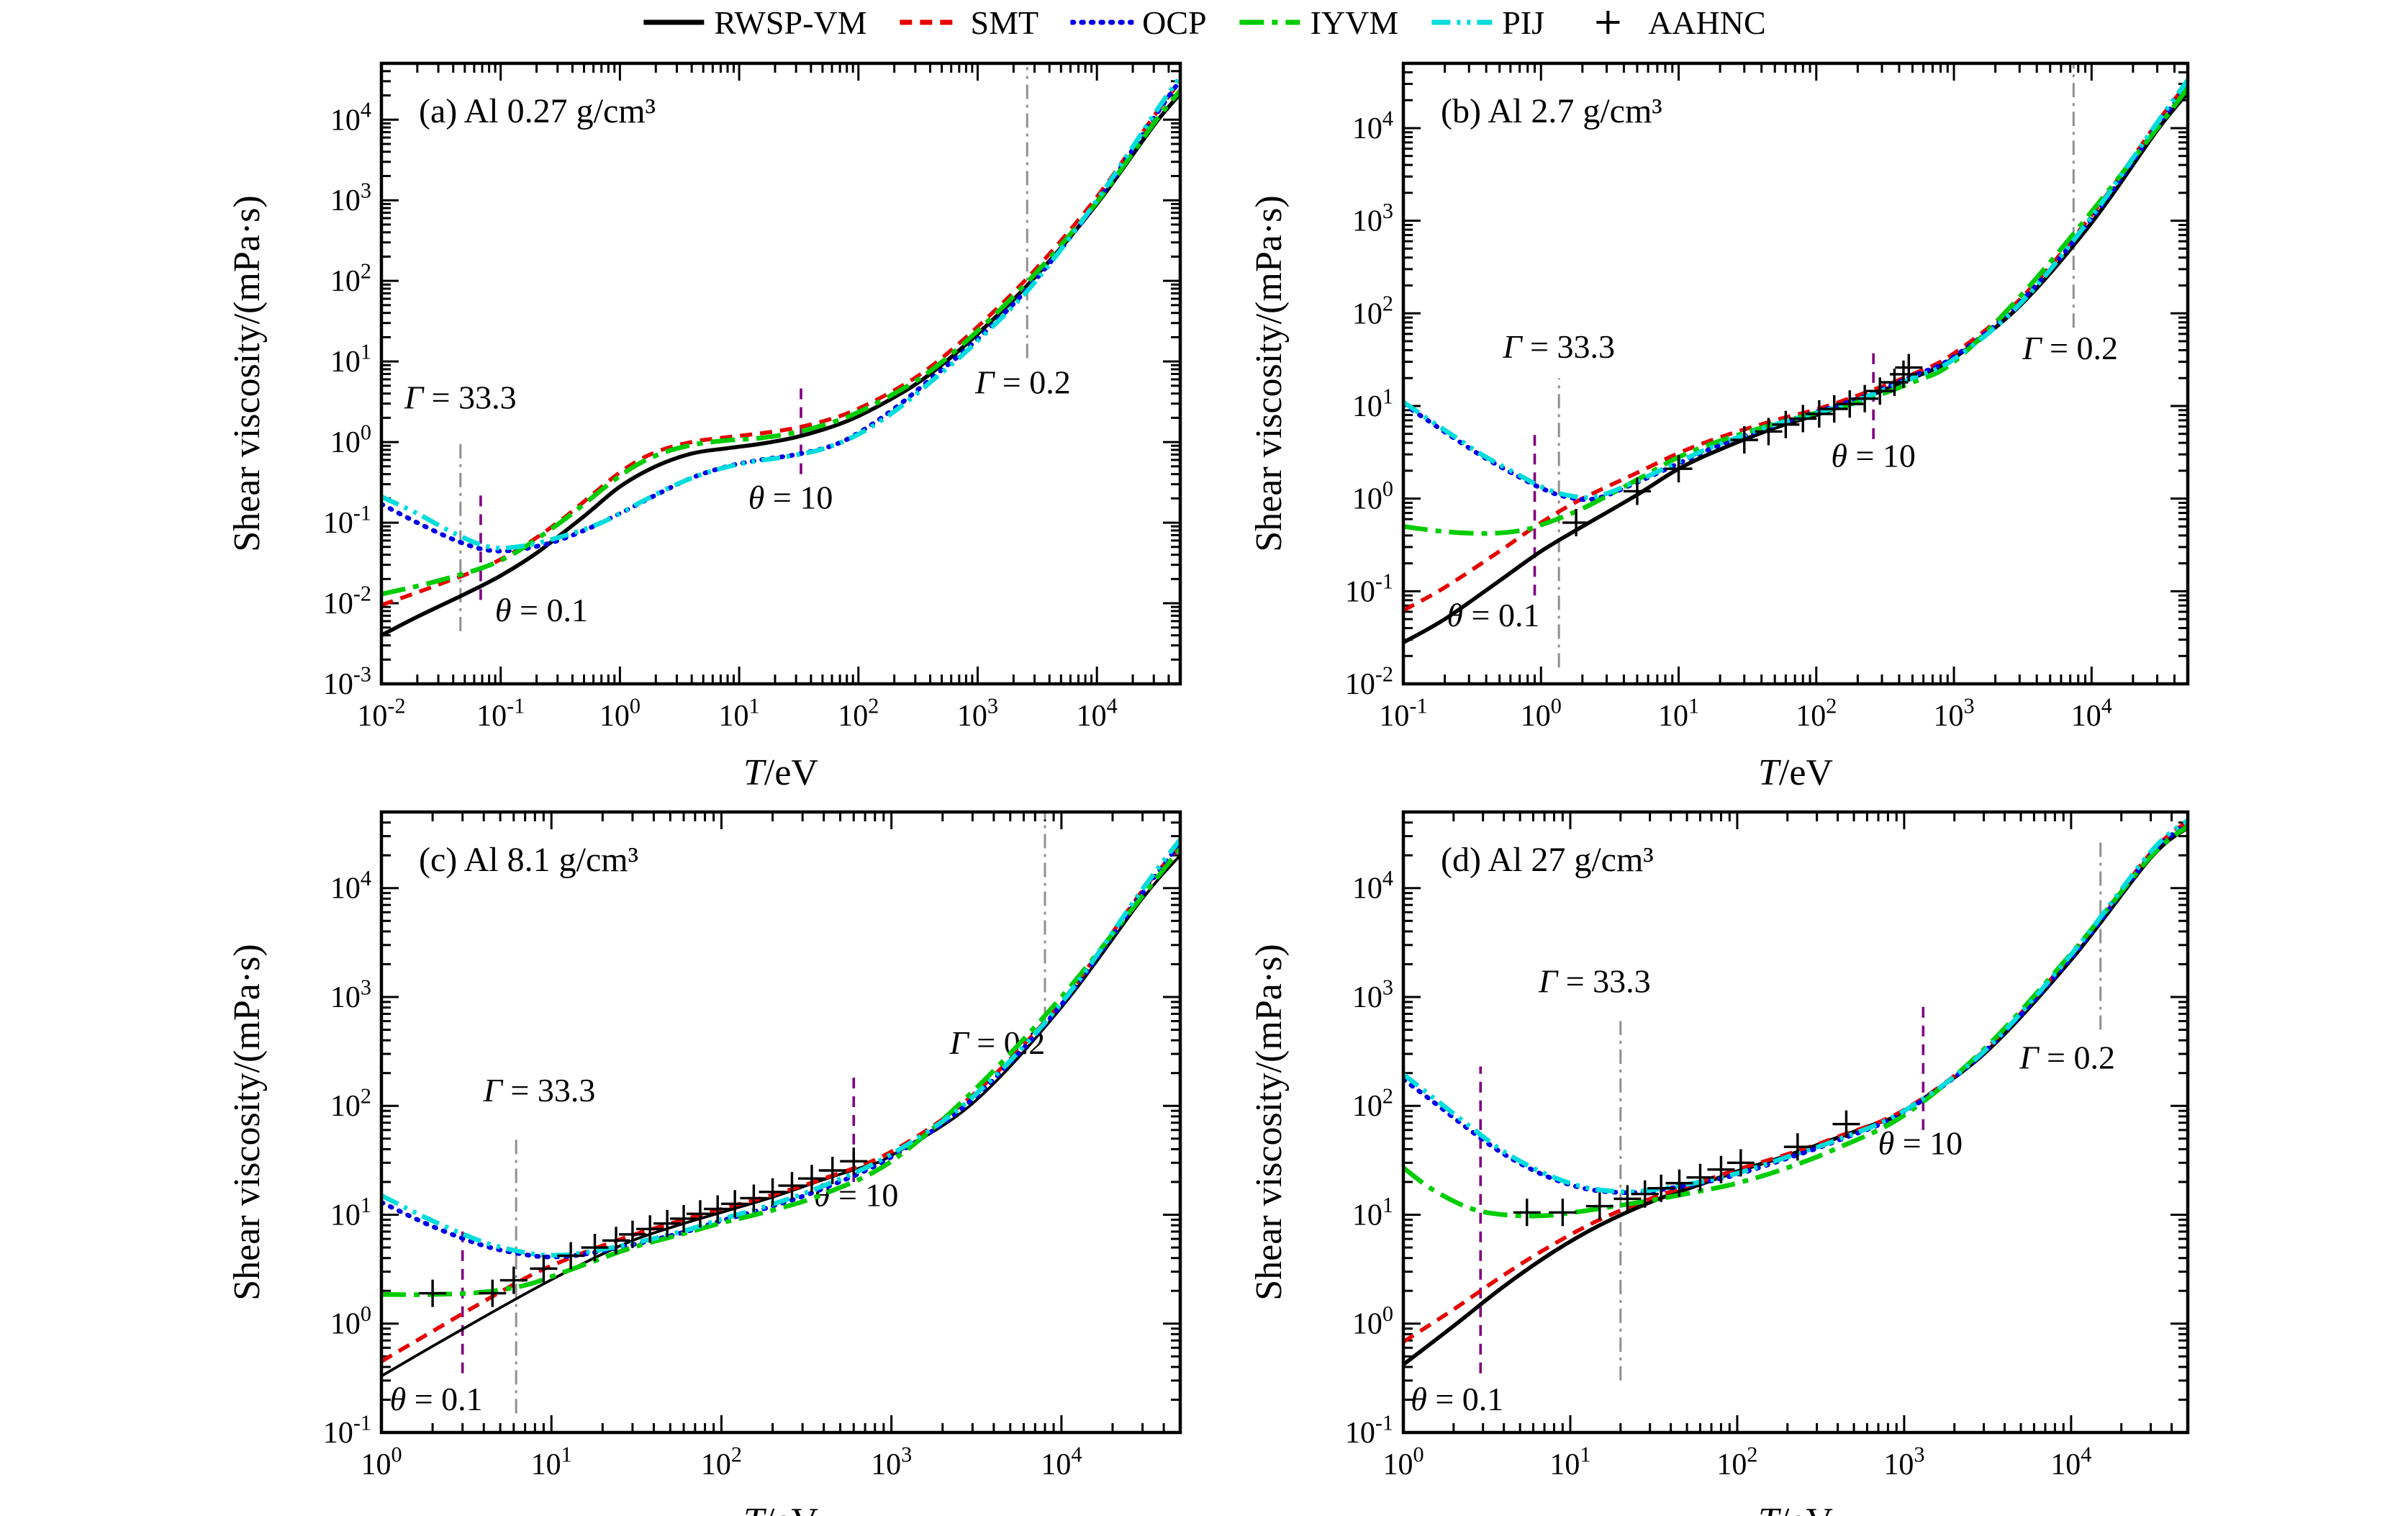  What do you see at coordinates (790, 22) in the screenshot?
I see `legend-label: RWSP-VM` at bounding box center [790, 22].